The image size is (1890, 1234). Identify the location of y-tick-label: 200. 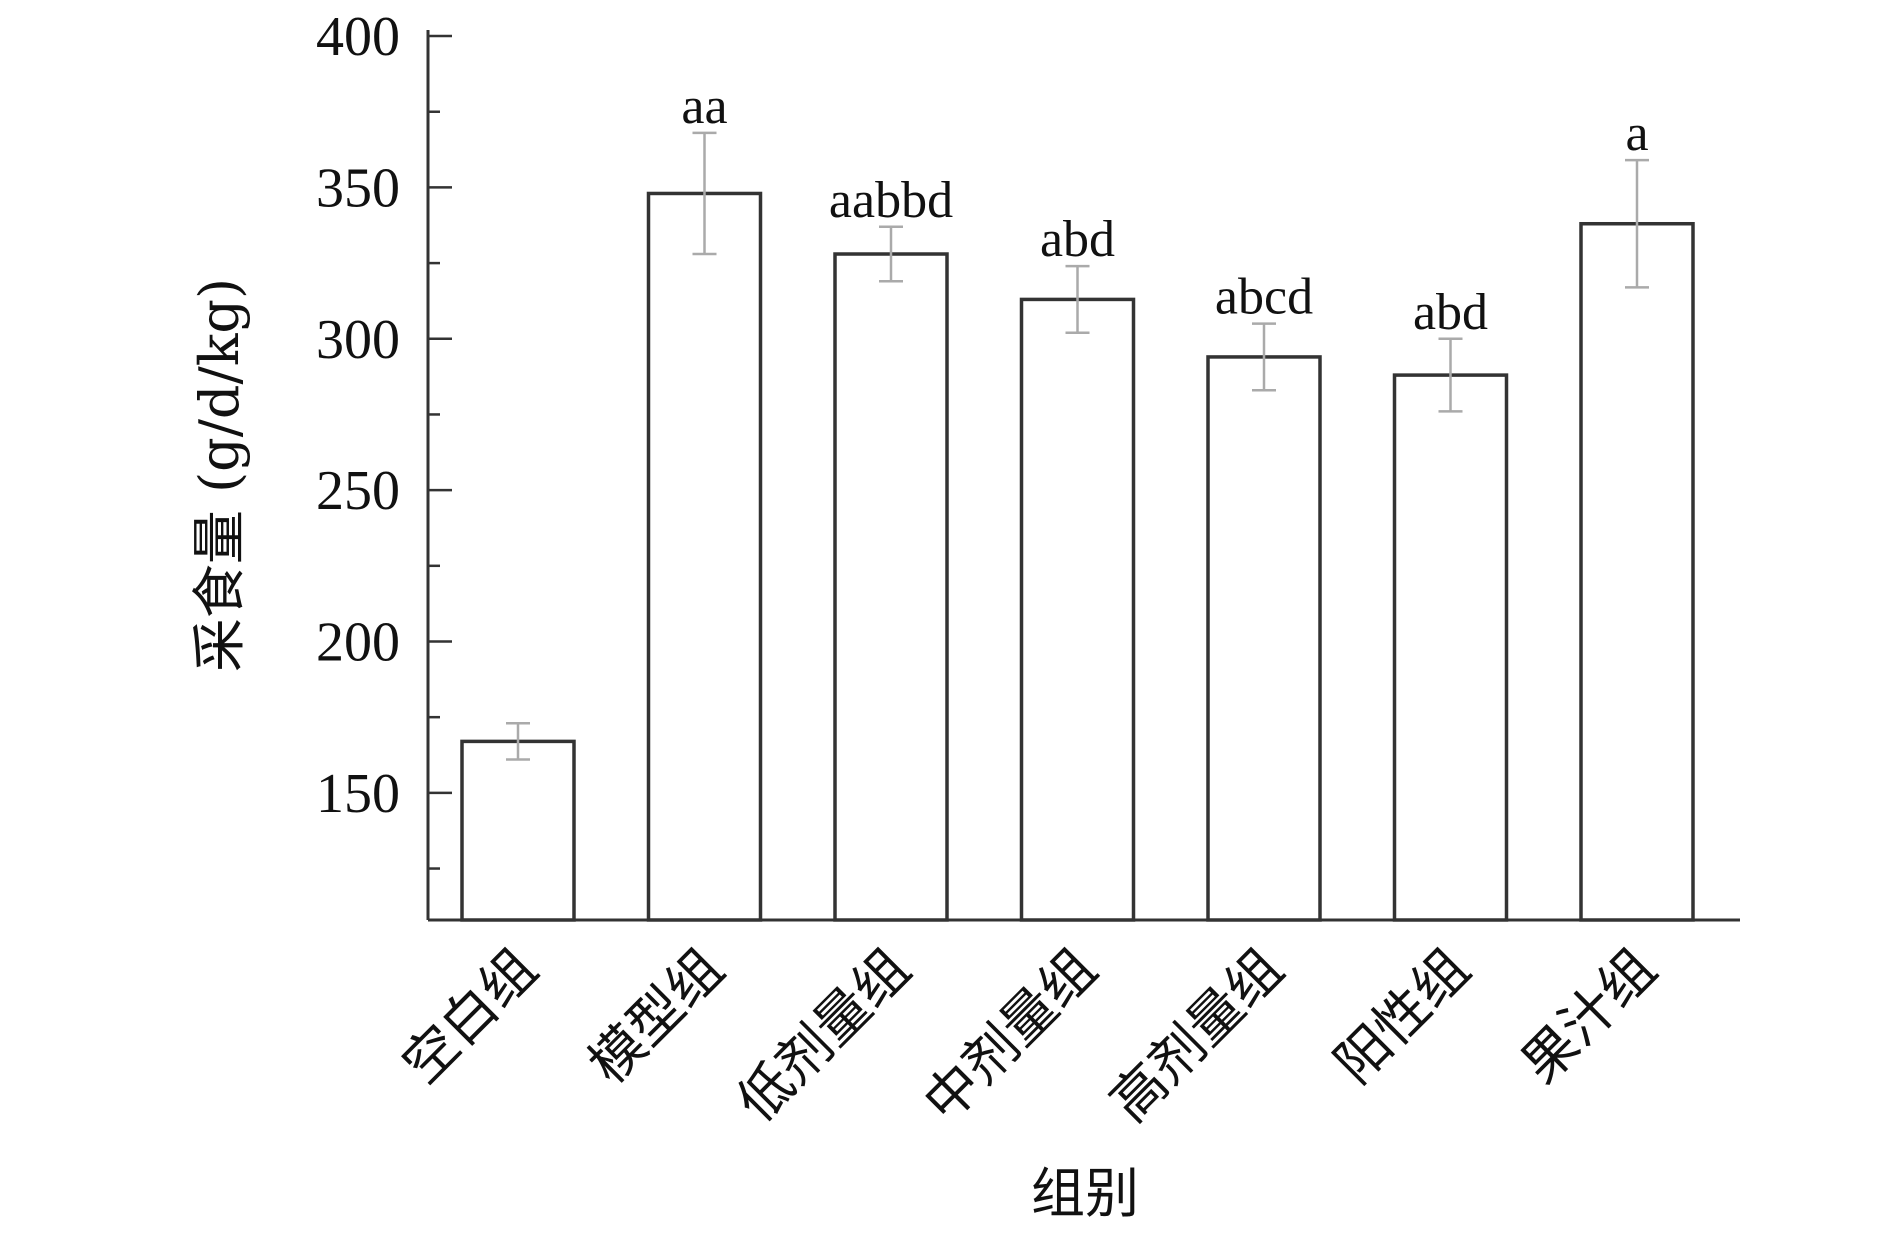
(358, 642).